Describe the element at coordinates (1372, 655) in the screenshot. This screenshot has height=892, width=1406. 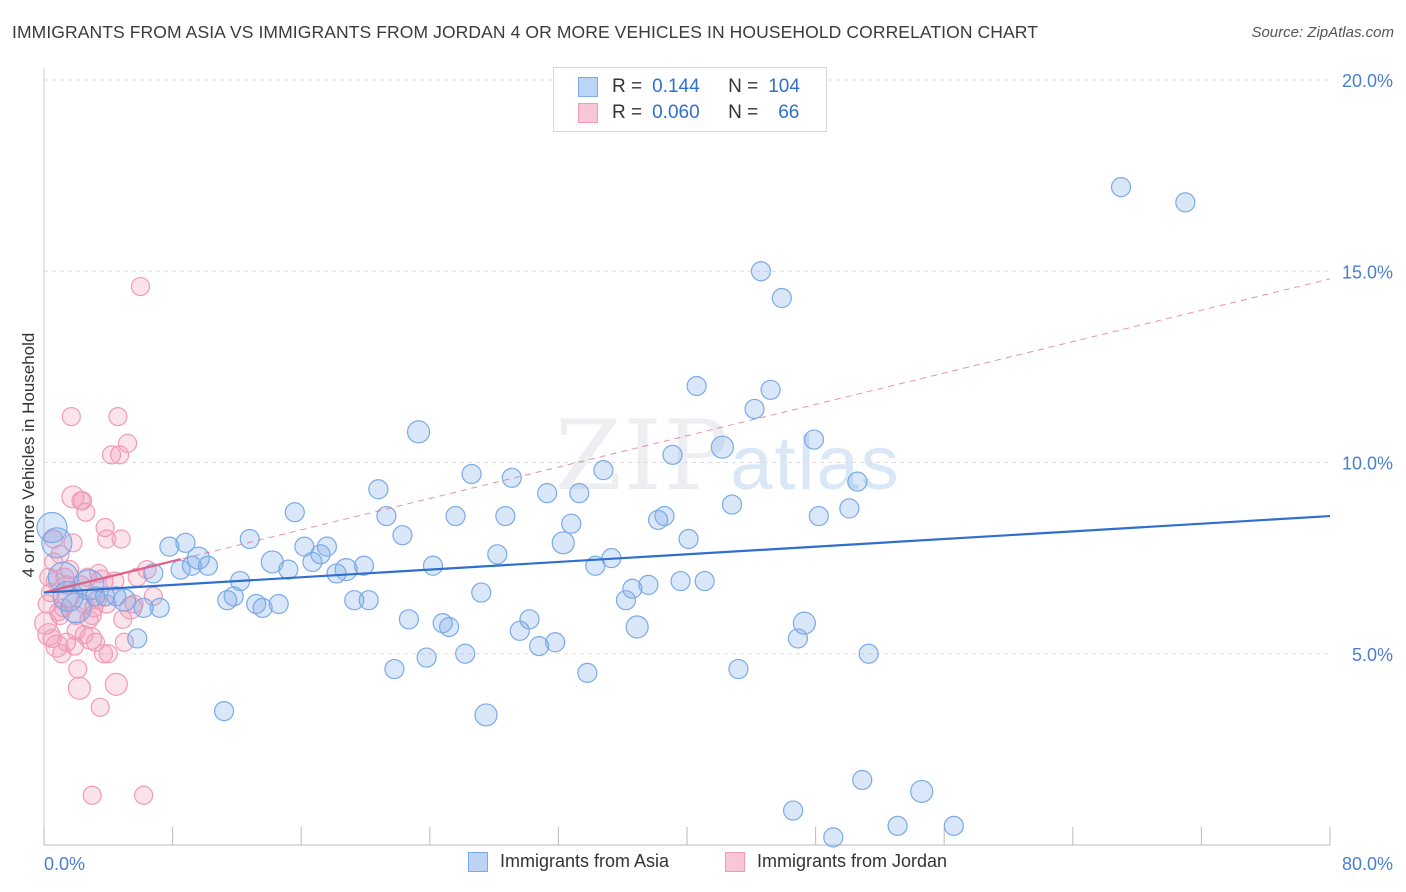
I see `y-tick-label: 5.0%` at that location.